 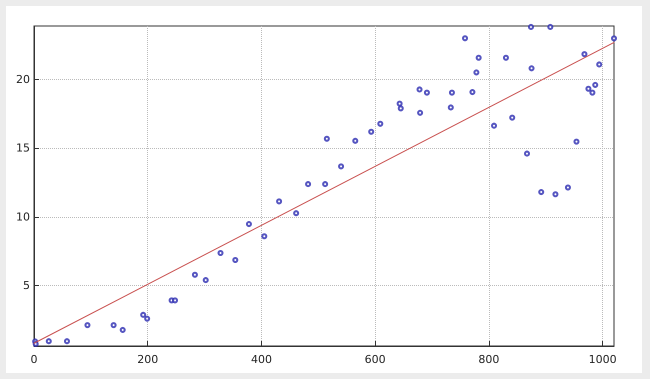 What do you see at coordinates (375, 359) in the screenshot?
I see `x-tick-label: 600` at bounding box center [375, 359].